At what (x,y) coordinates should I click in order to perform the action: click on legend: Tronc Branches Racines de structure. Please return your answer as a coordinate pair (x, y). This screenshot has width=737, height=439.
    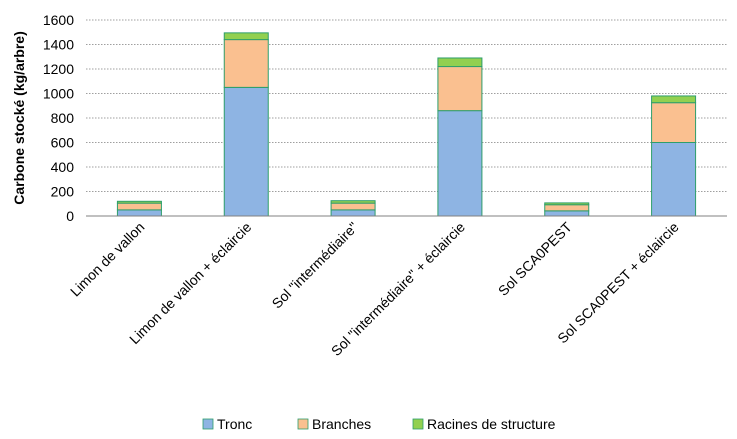
    Looking at the image, I should click on (379, 424).